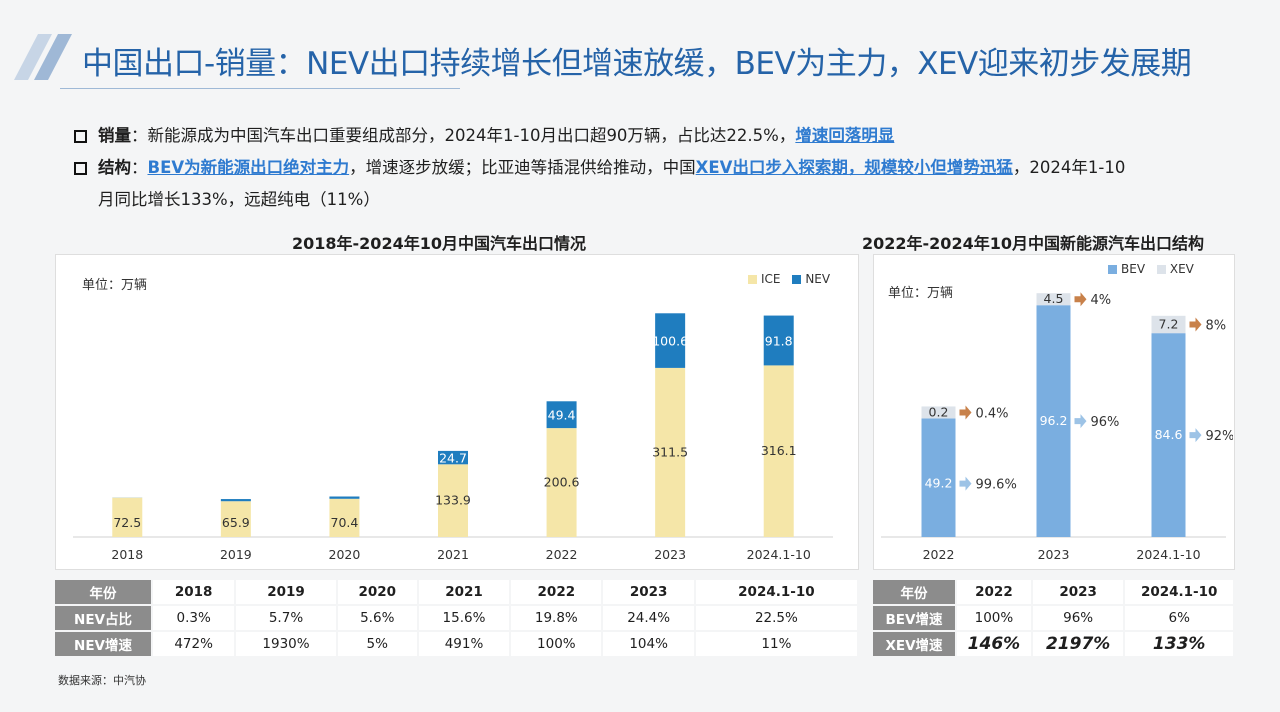  What do you see at coordinates (377, 644) in the screenshot?
I see `table-cell: 5%` at bounding box center [377, 644].